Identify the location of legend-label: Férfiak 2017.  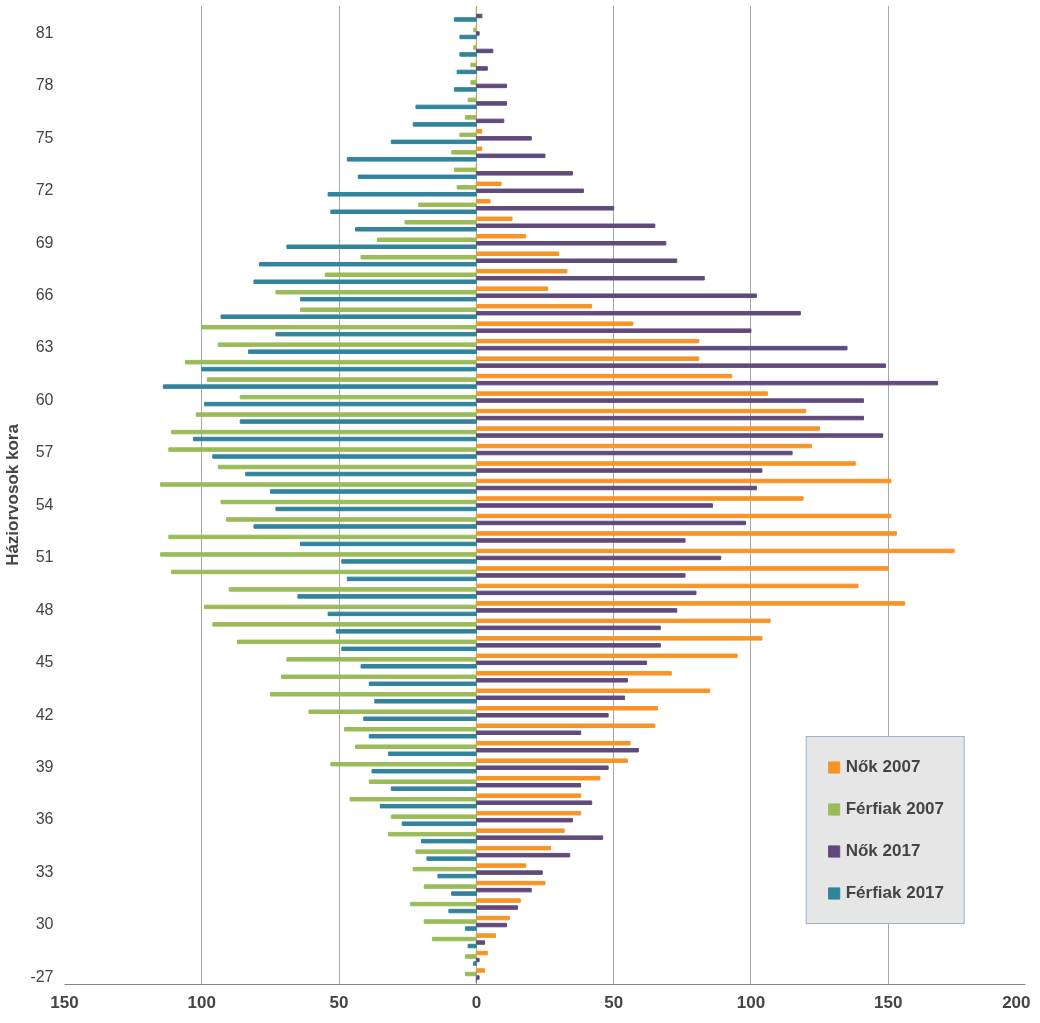
(894, 893).